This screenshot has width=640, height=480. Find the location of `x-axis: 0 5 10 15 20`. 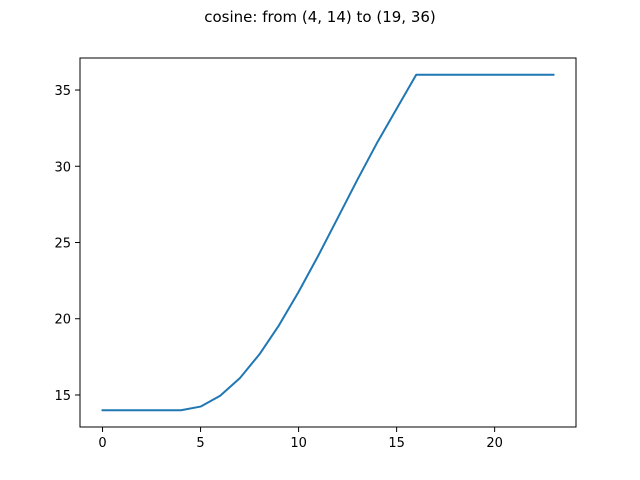

x-axis: 0 5 10 15 20 is located at coordinates (300, 439).